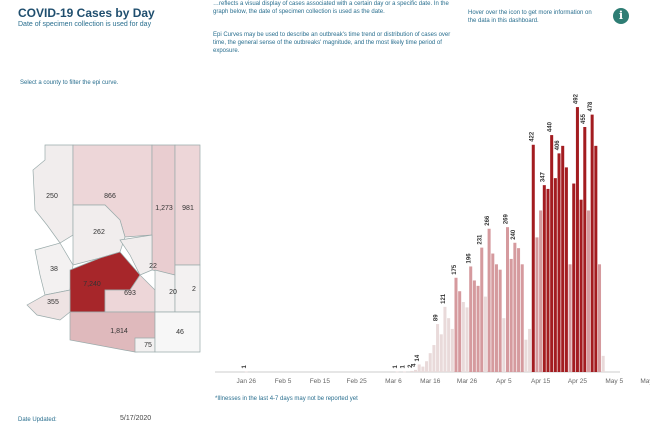  I want to click on county-label-pinal: 693, so click(130, 293).